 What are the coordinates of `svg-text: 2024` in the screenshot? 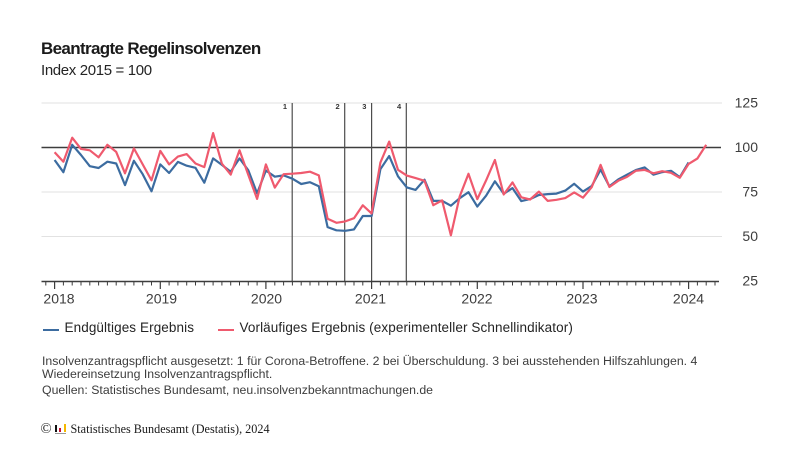 It's located at (688, 299).